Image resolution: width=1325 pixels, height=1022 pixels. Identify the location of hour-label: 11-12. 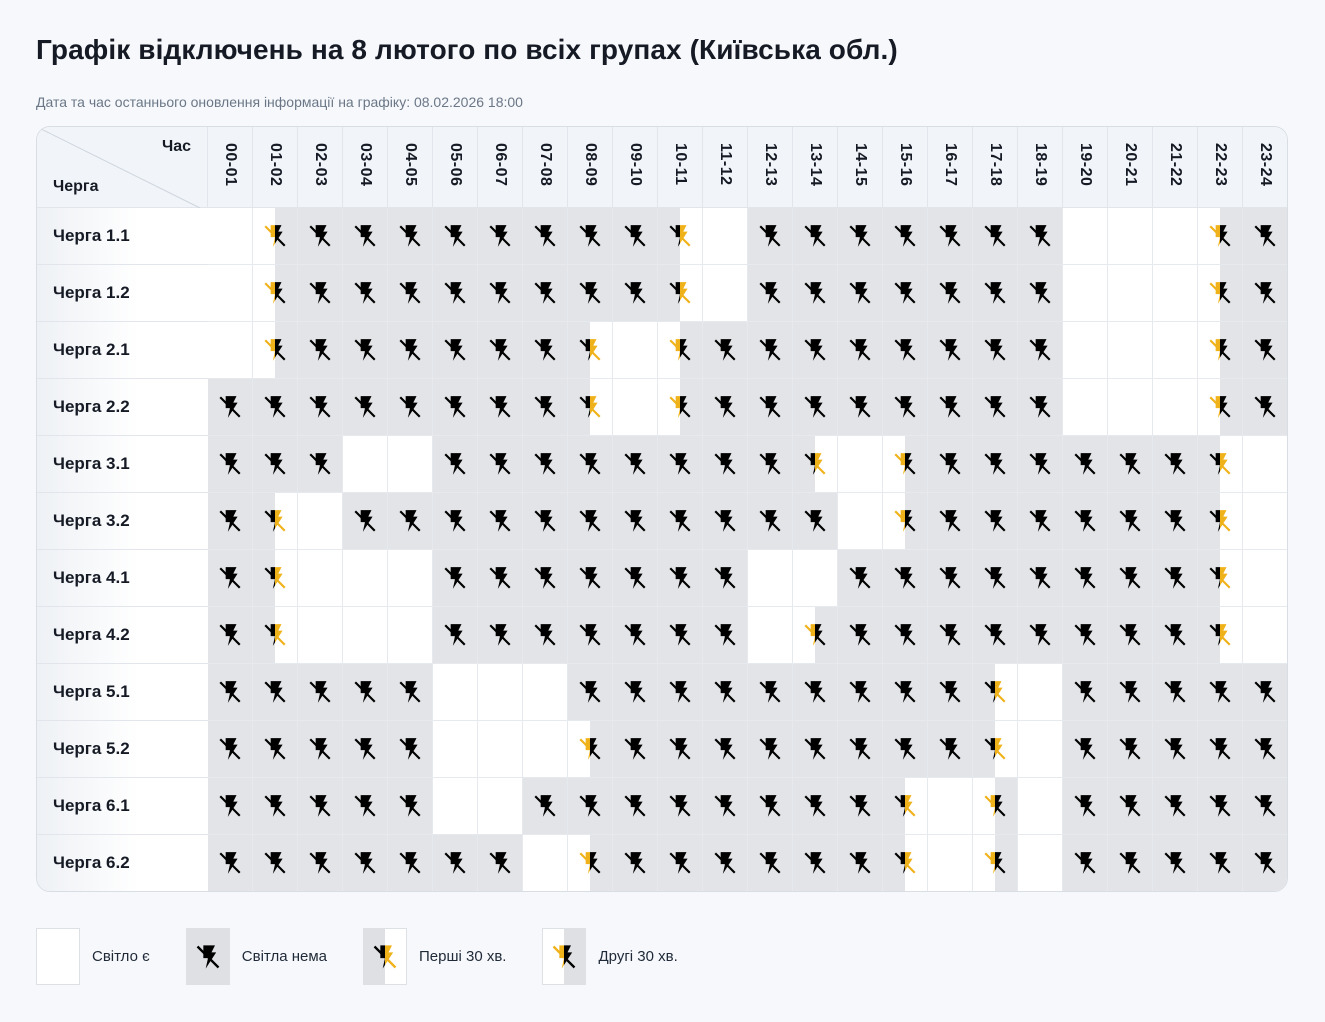
(725, 164).